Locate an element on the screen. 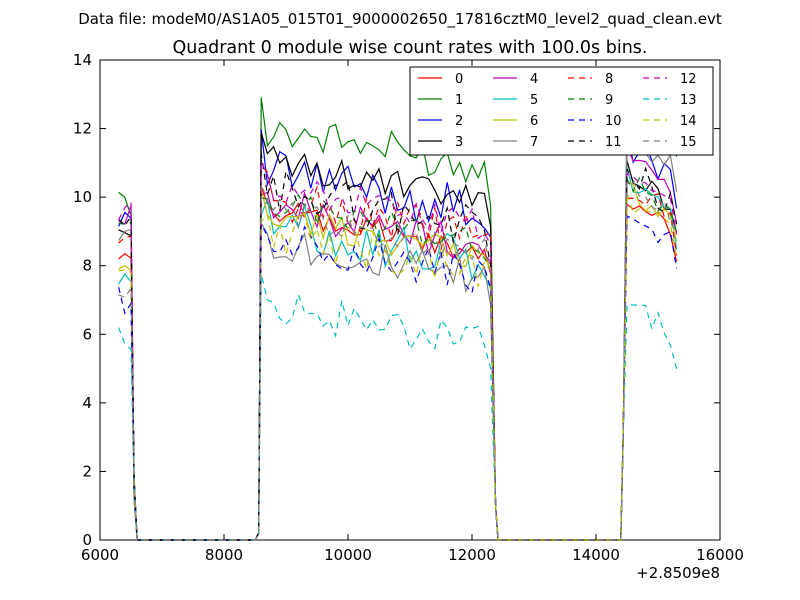 The height and width of the screenshot is (600, 800). legend-label-14: 14 is located at coordinates (688, 121).